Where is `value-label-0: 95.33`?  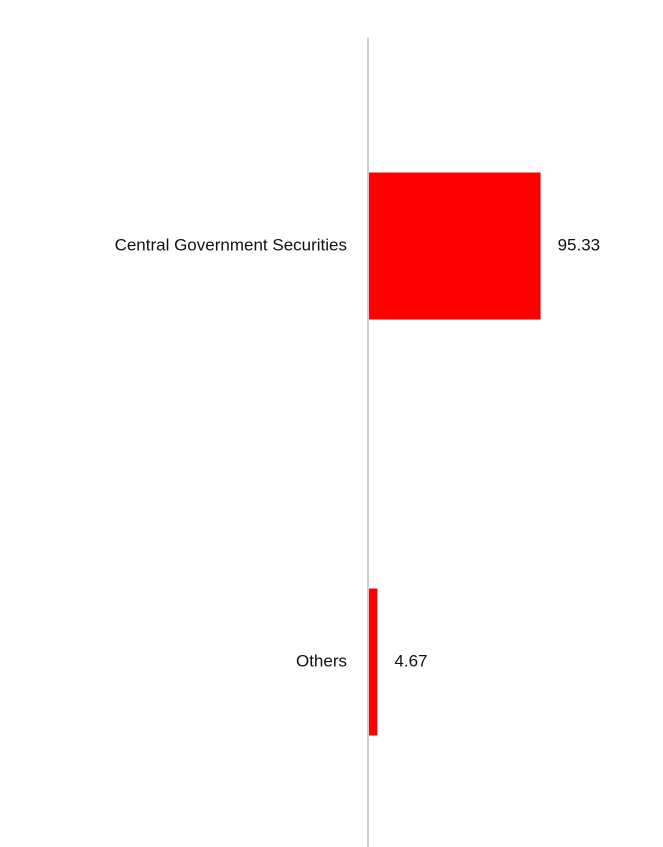 value-label-0: 95.33 is located at coordinates (579, 244).